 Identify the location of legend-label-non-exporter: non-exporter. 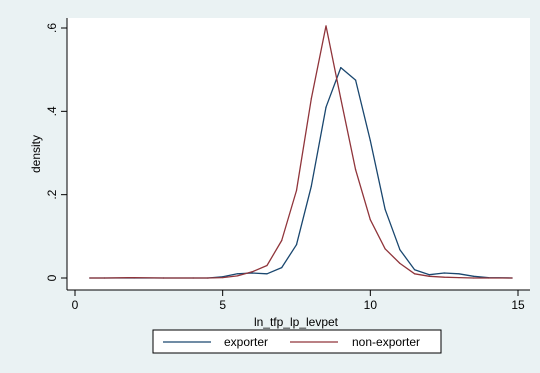
(386, 342).